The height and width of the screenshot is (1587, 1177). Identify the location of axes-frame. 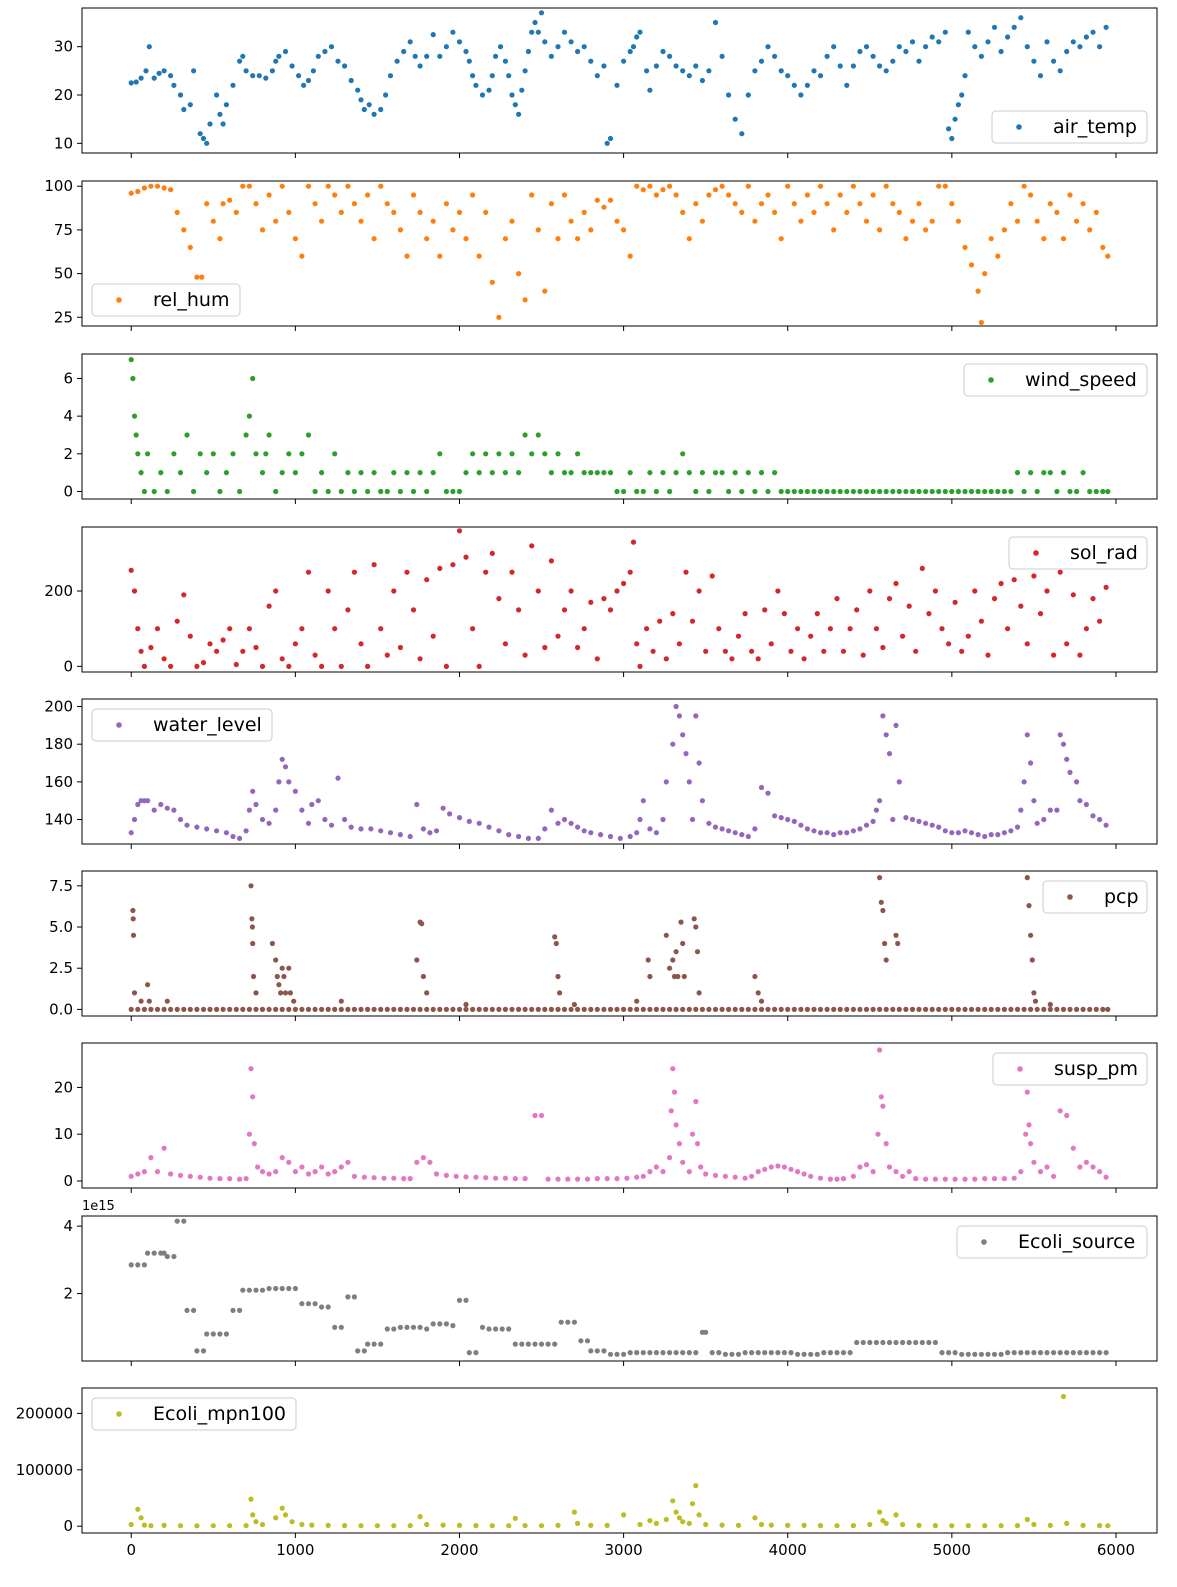
(619, 426).